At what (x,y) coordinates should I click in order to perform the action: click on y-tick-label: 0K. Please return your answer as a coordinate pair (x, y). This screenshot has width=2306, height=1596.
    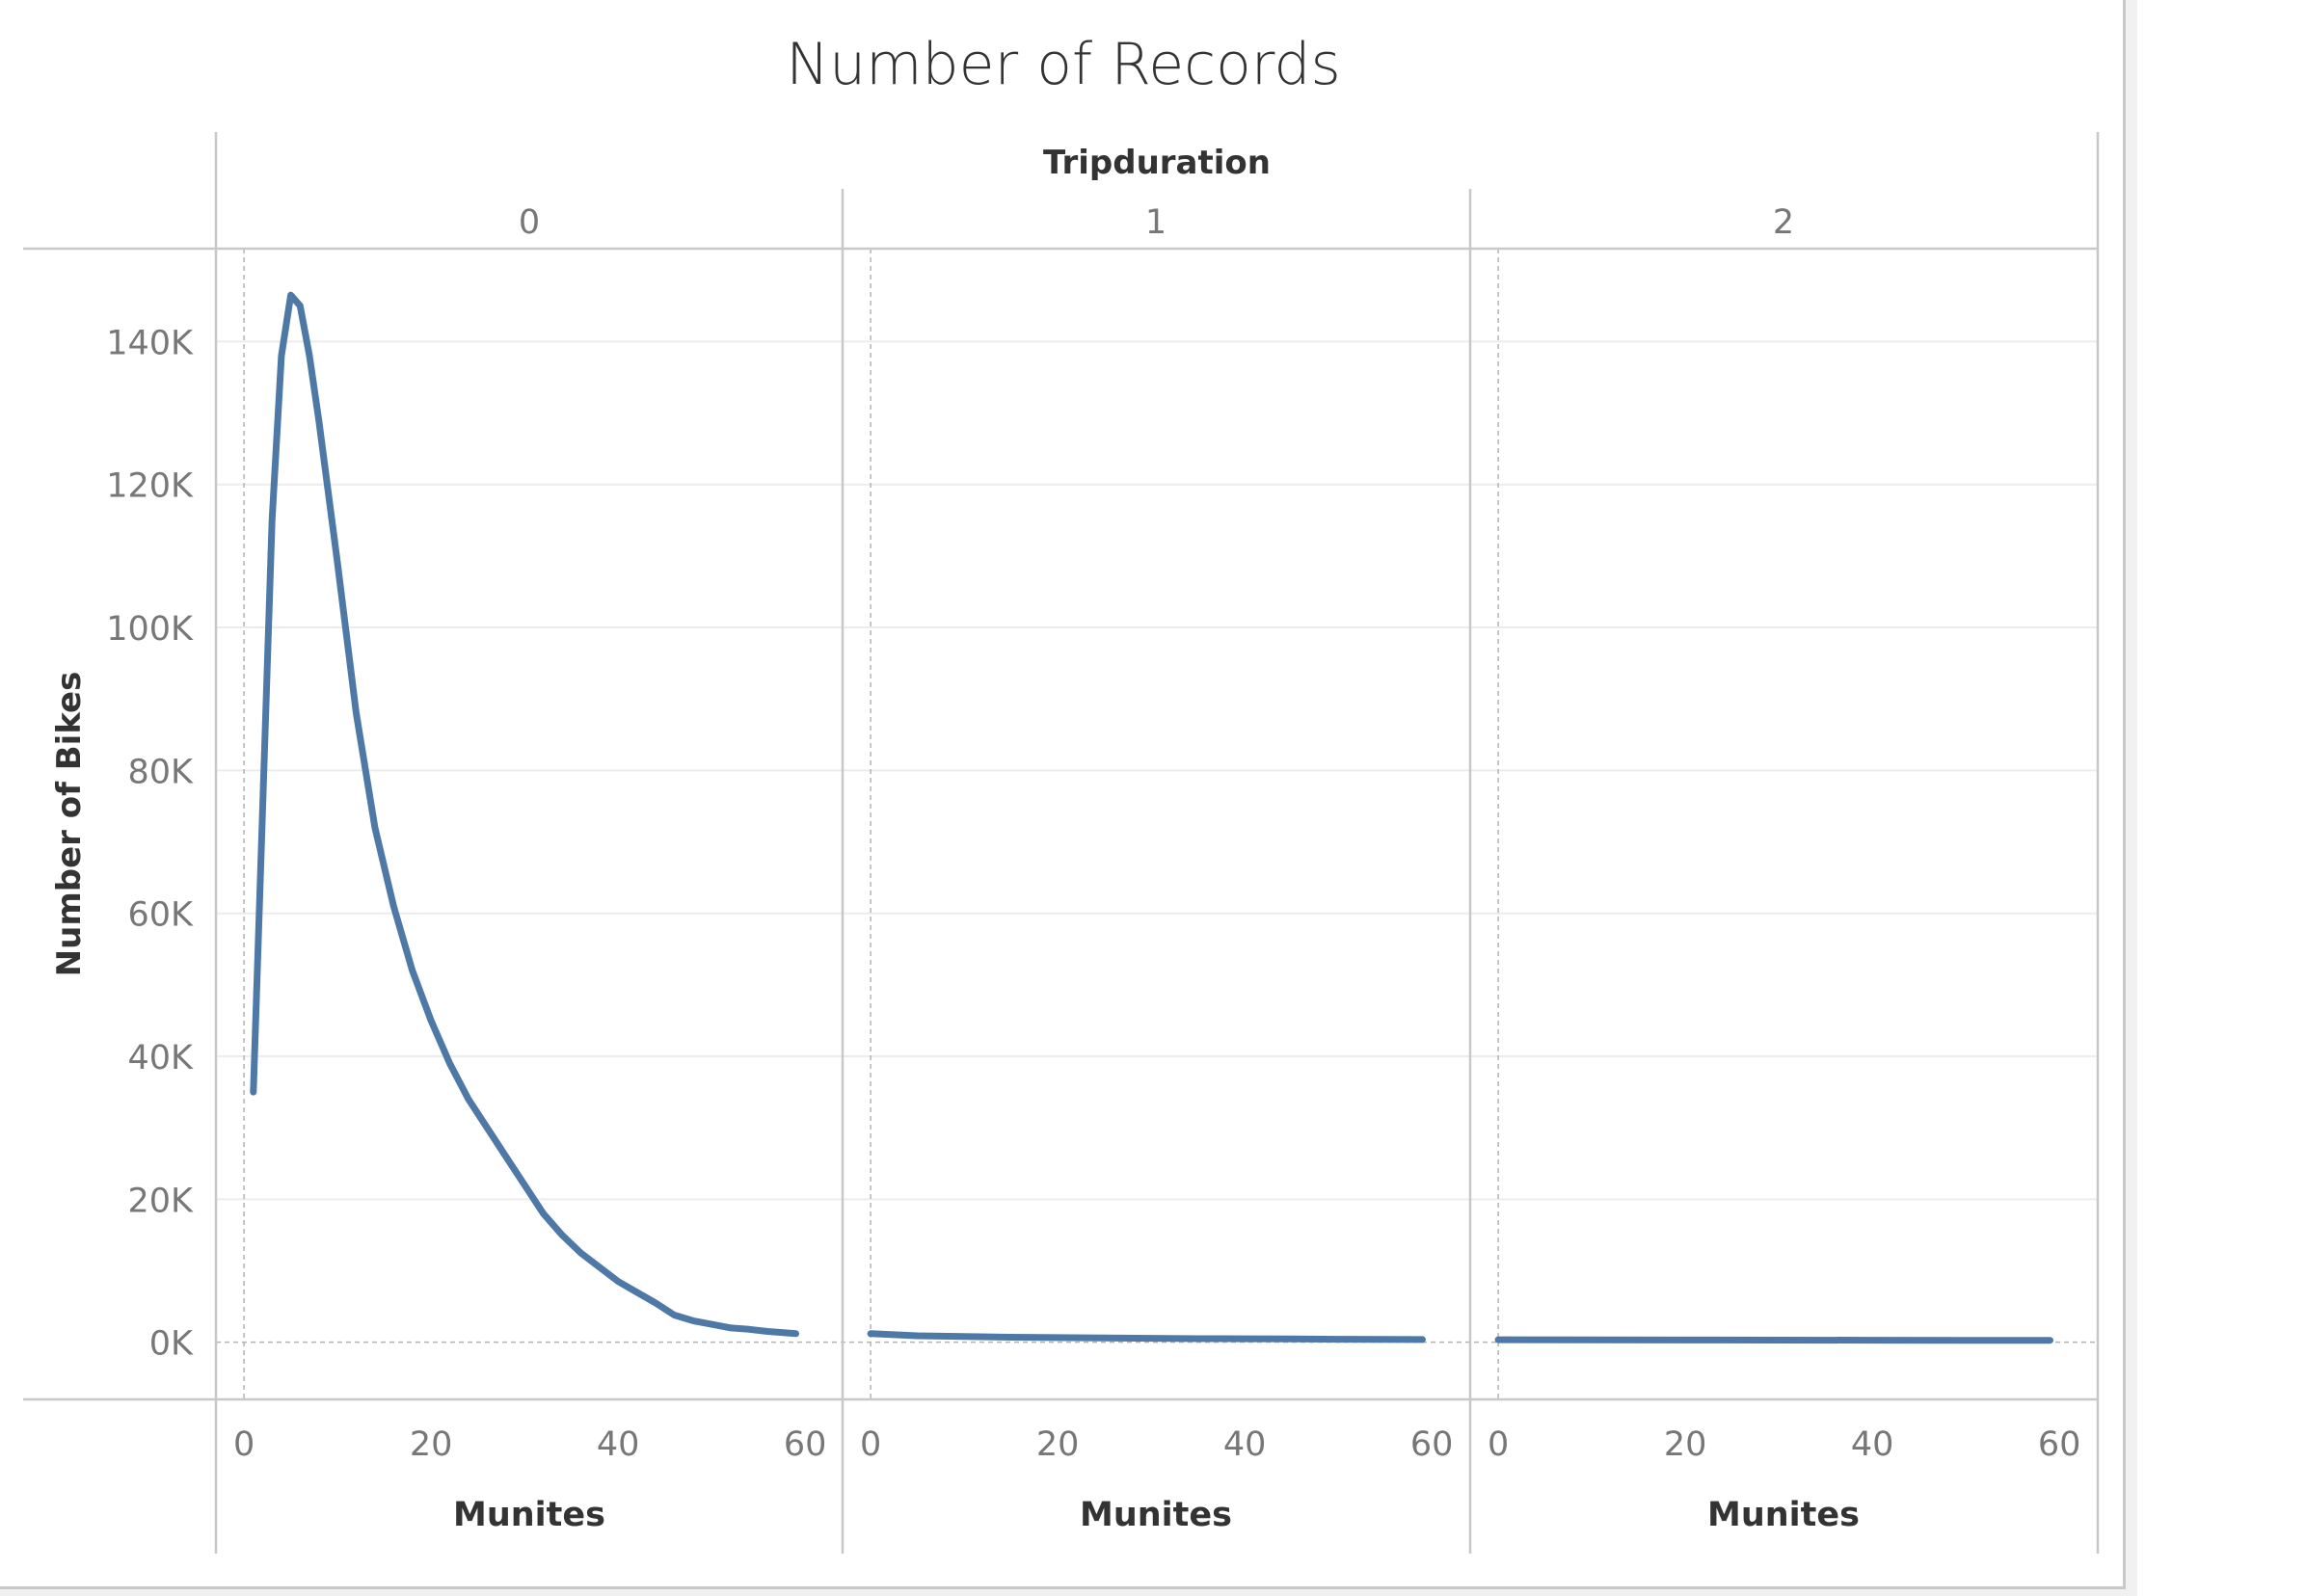
    Looking at the image, I should click on (171, 1344).